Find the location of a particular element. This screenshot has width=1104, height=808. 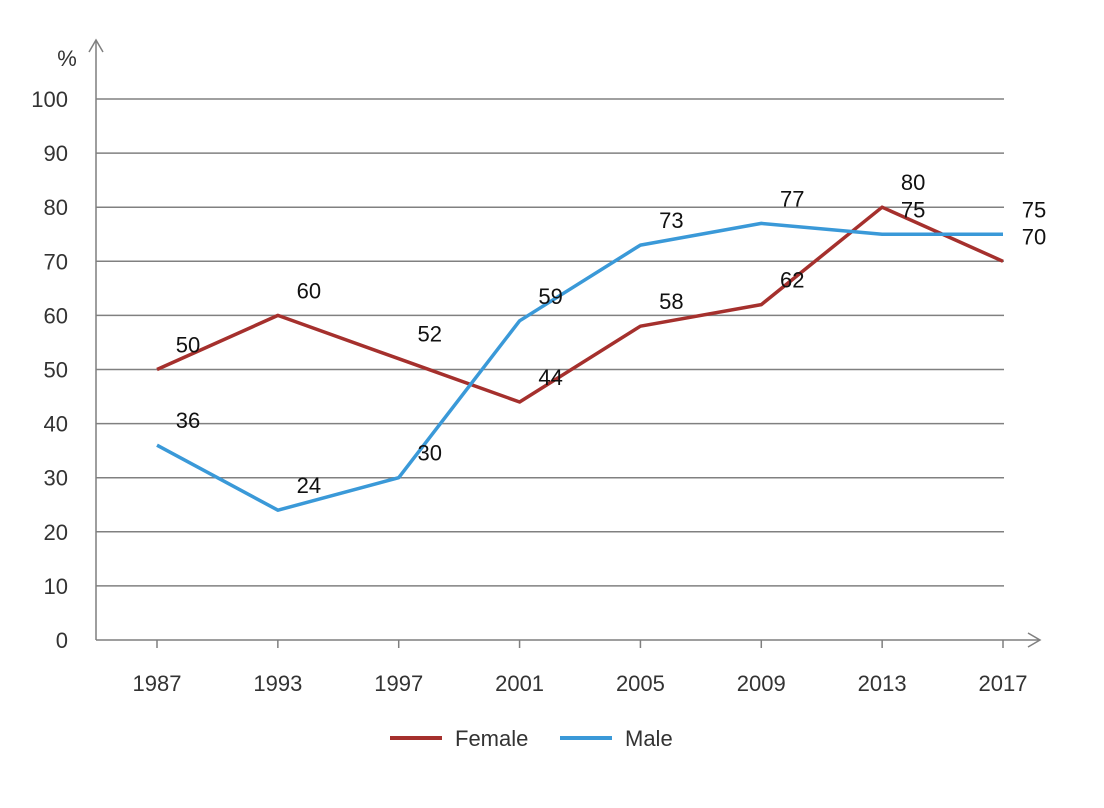

y-tick-label: 30 is located at coordinates (56, 478).